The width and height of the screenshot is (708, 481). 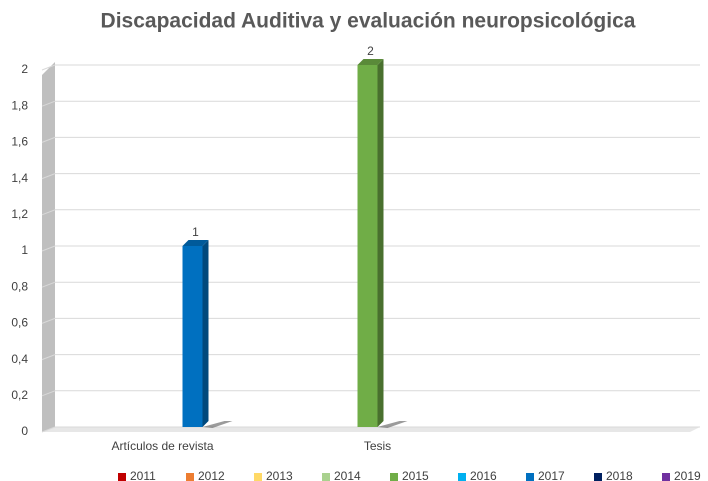 What do you see at coordinates (371, 429) in the screenshot?
I see `floor` at bounding box center [371, 429].